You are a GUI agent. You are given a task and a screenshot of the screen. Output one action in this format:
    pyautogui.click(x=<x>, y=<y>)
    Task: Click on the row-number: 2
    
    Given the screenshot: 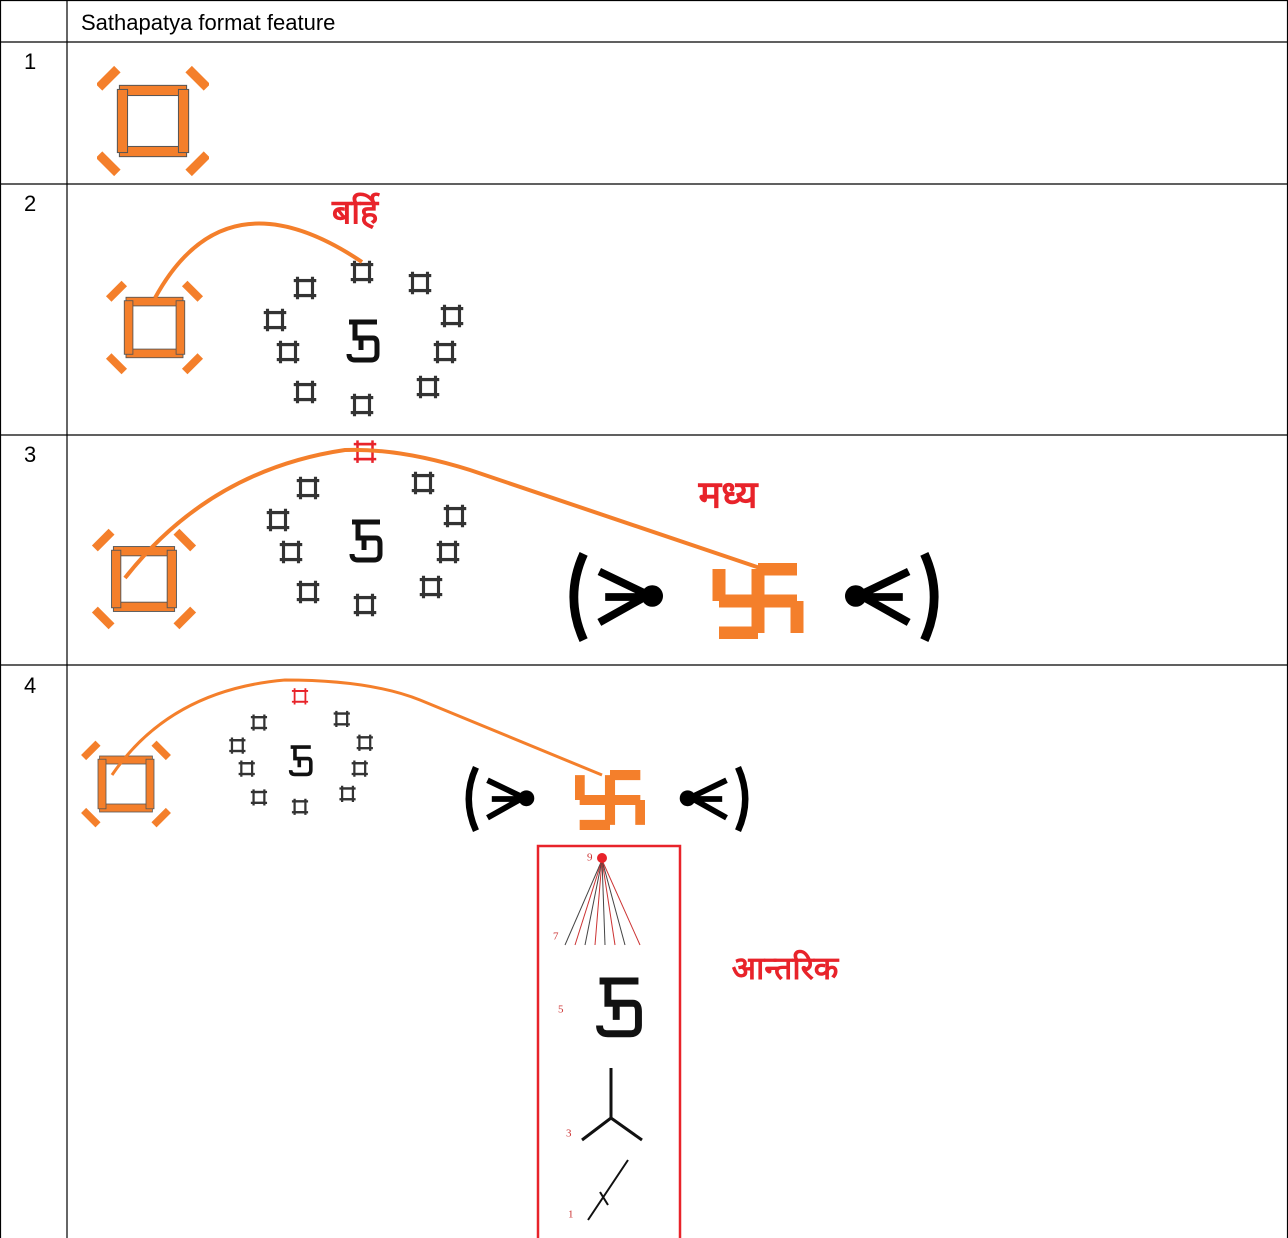 What is the action you would take?
    pyautogui.click(x=30, y=203)
    